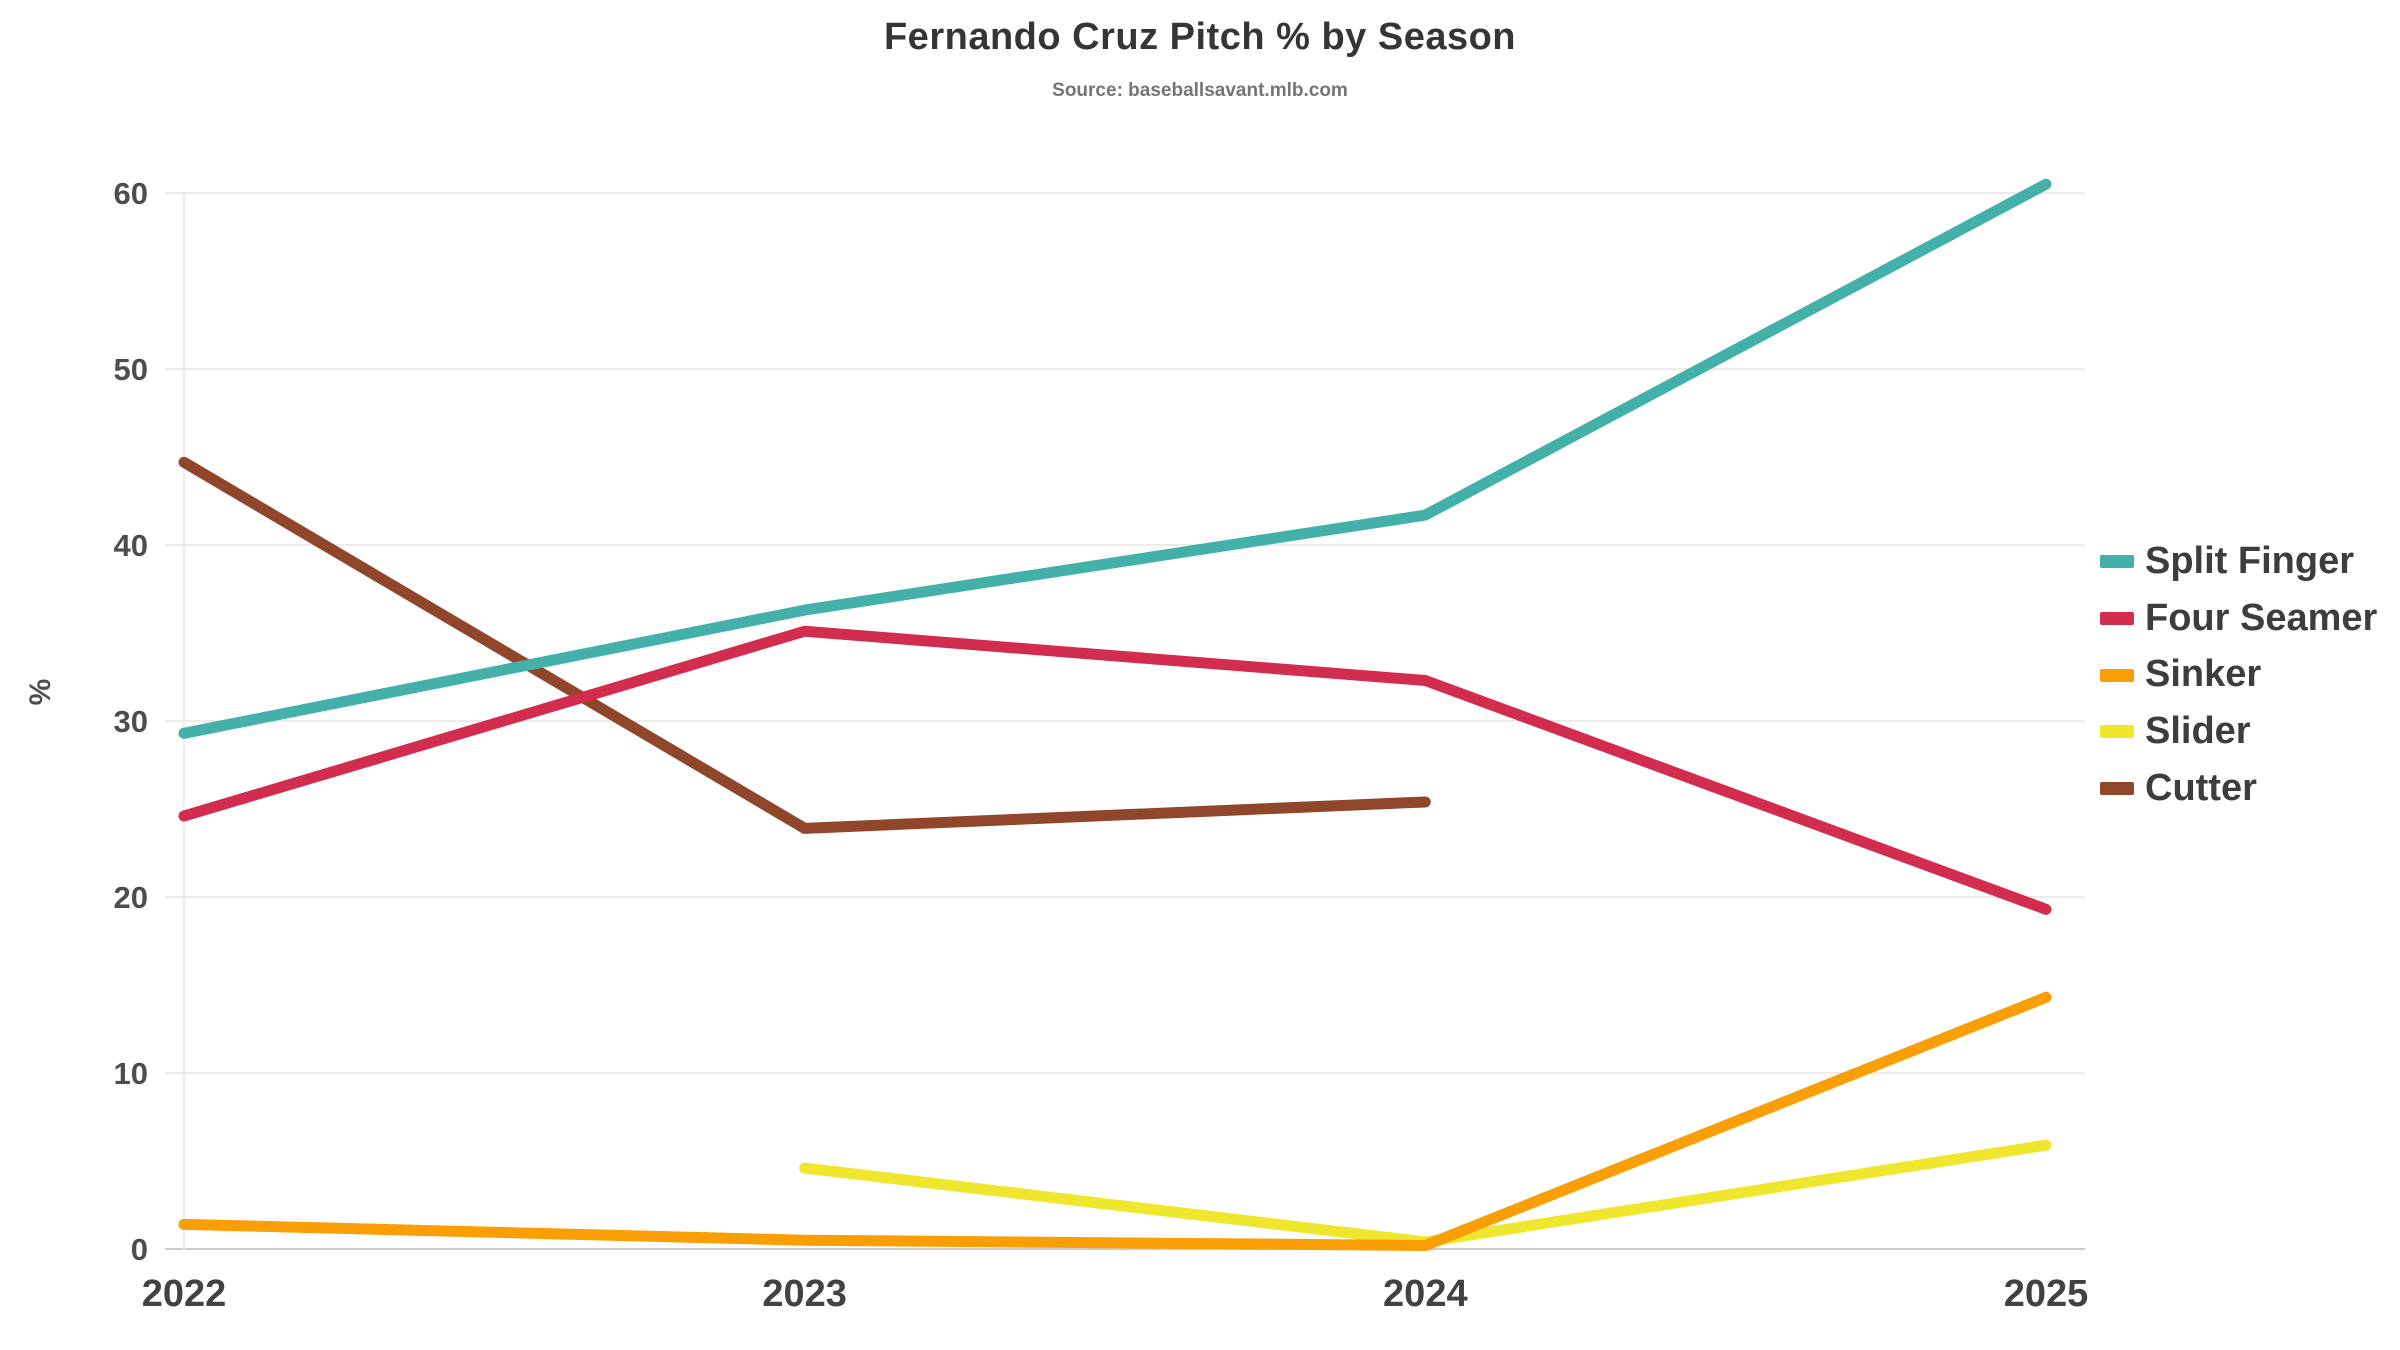  I want to click on x-tick-label-2023: 2023, so click(804, 1294).